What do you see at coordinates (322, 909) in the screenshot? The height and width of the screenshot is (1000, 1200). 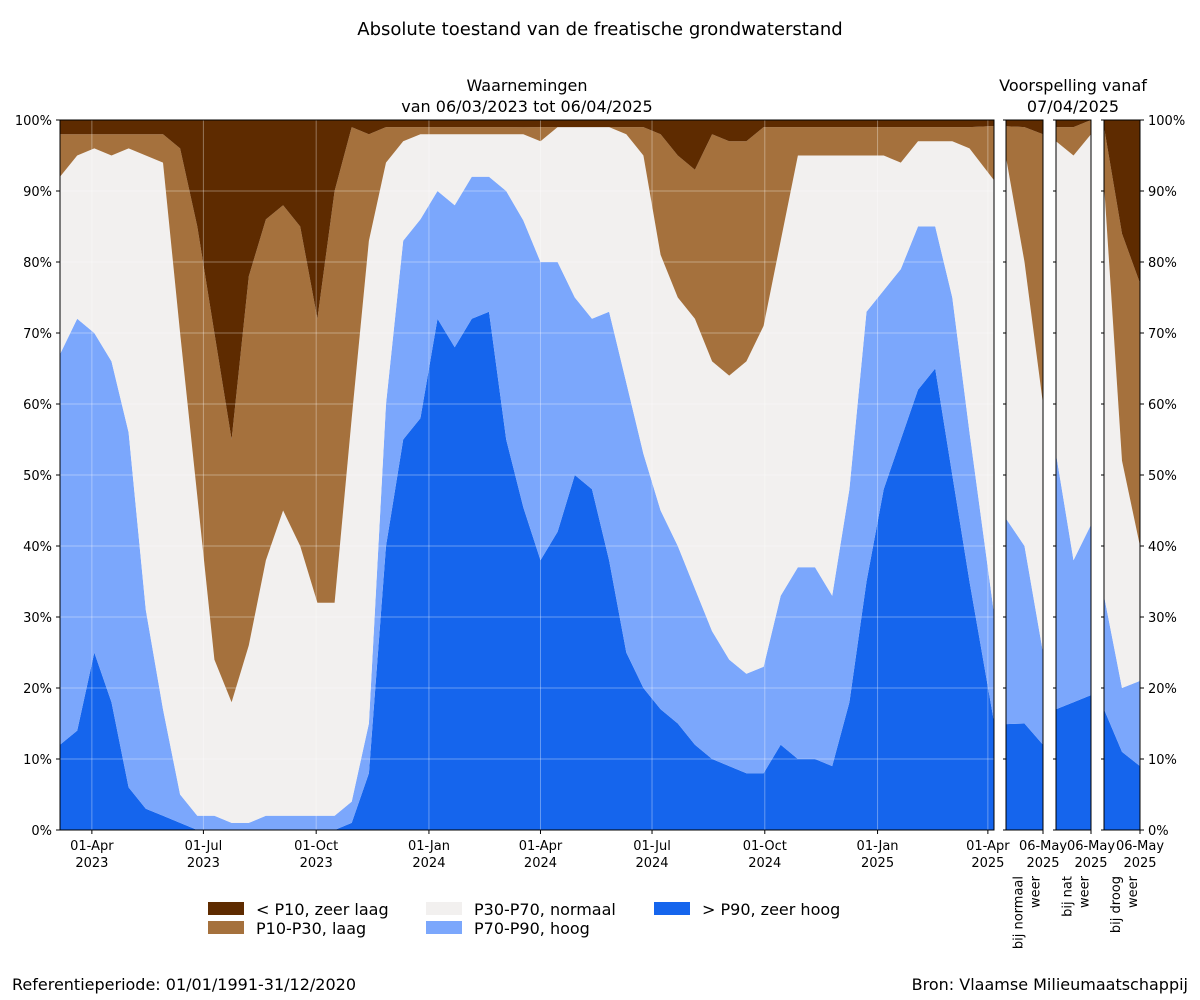 I see `legend-label: < P10, zeer laag` at bounding box center [322, 909].